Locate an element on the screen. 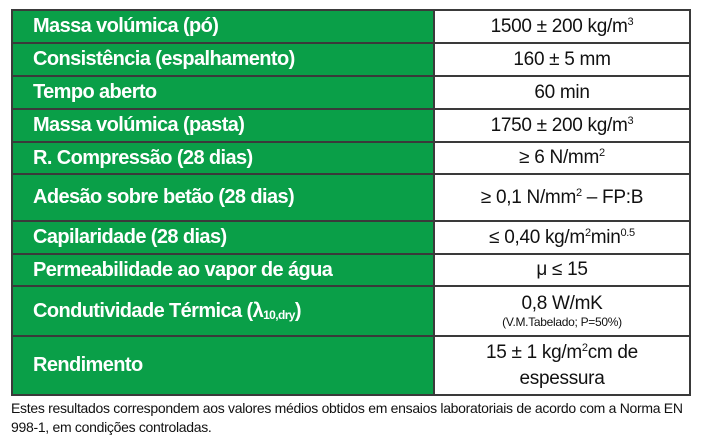 This screenshot has width=702, height=445. property-value: 160 ± 5 mm is located at coordinates (562, 59).